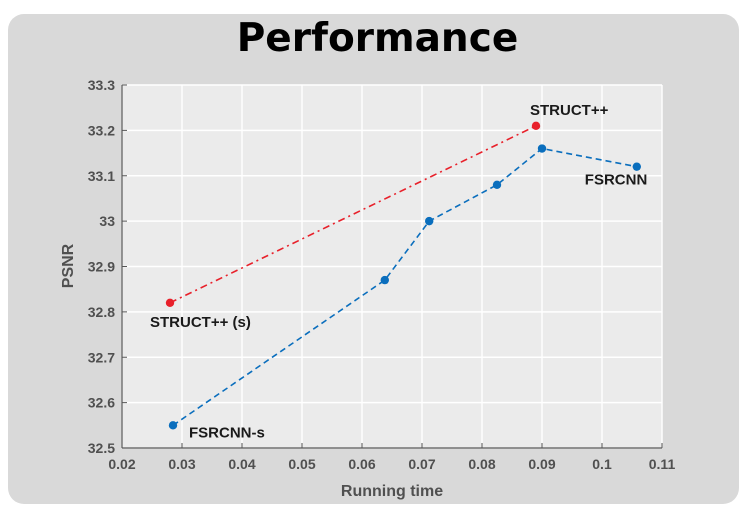 The height and width of the screenshot is (510, 755). What do you see at coordinates (392, 491) in the screenshot?
I see `x-axis-label: Running time` at bounding box center [392, 491].